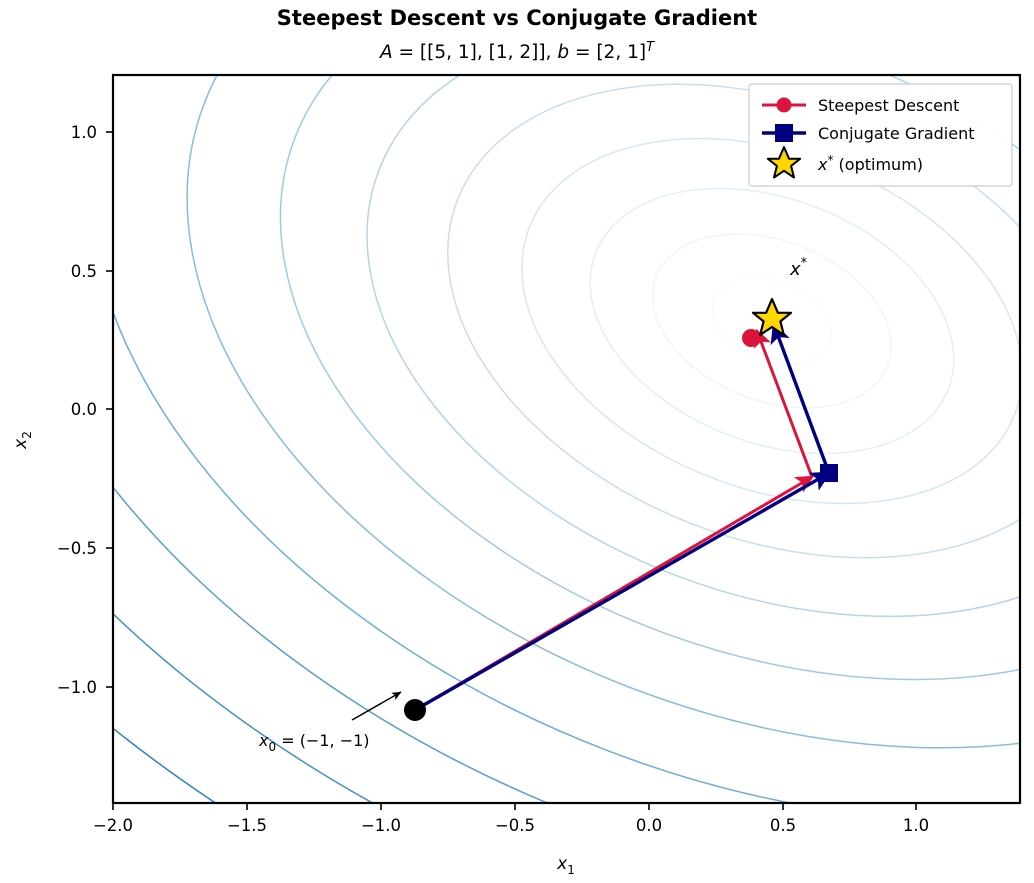 The image size is (1034, 883). I want to click on y-tick-label-0: −1.0, so click(77, 687).